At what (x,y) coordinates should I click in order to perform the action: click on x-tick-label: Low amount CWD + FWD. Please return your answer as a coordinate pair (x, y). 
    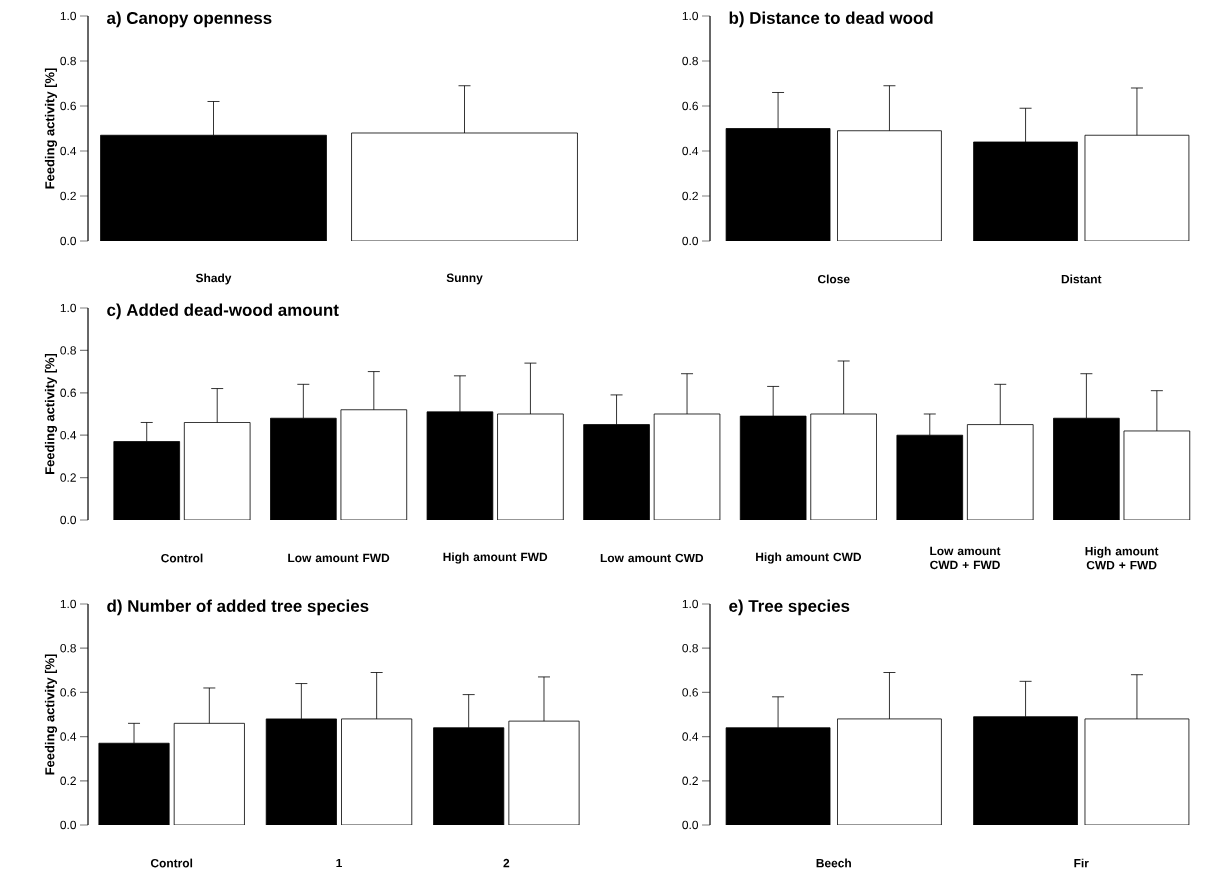
    Looking at the image, I should click on (965, 558).